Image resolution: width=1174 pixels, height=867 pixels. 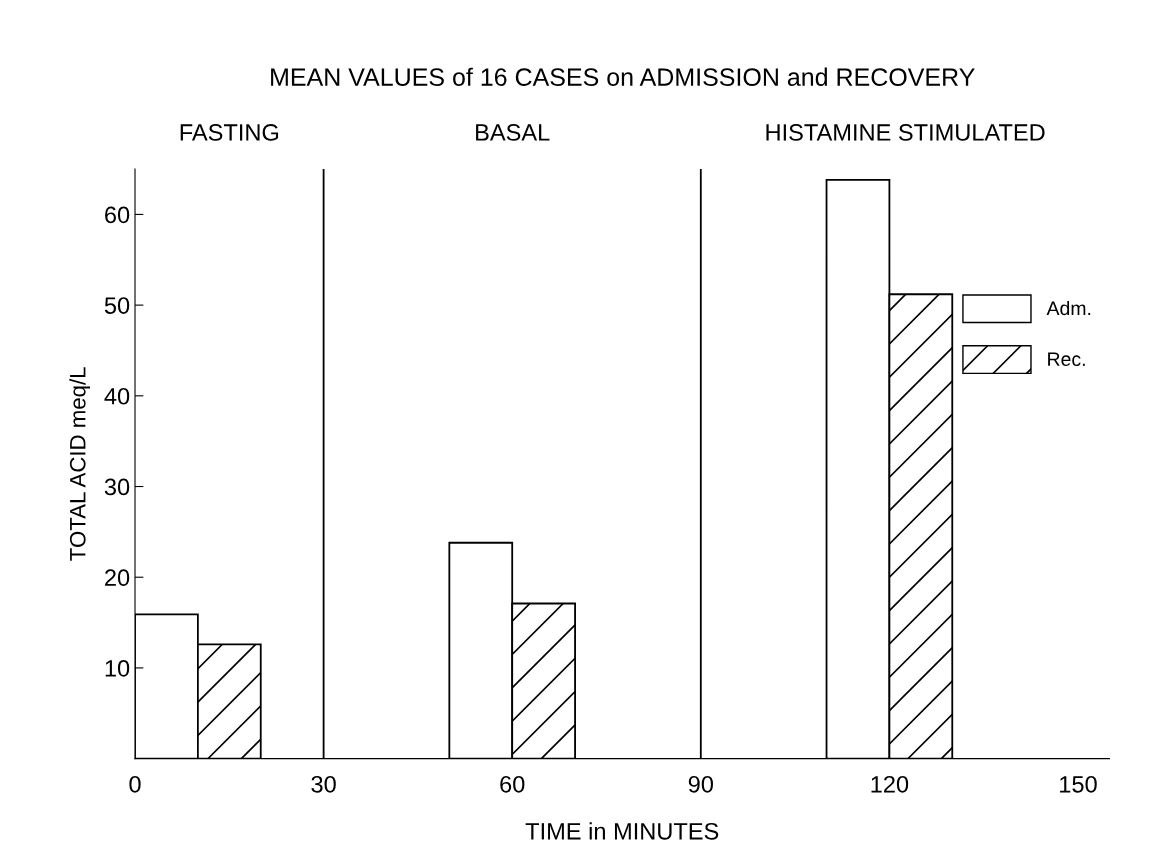 I want to click on text: BASAL, so click(x=513, y=132).